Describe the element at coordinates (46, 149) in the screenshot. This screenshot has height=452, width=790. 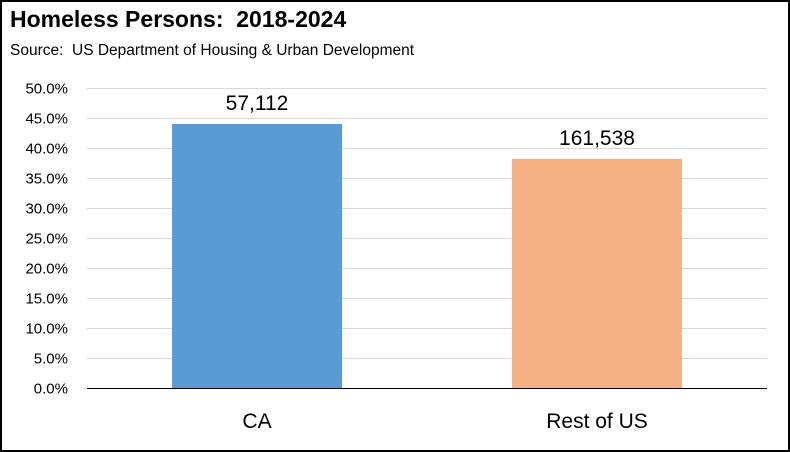
I see `y-tick-label: 40.0%` at that location.